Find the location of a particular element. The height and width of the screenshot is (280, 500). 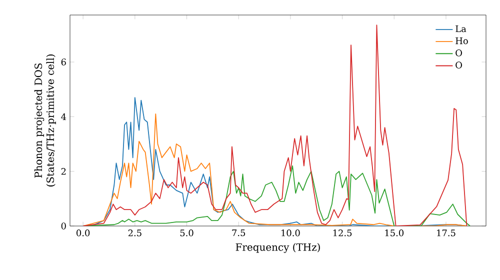

x-tick-label: 17.5 is located at coordinates (446, 233).